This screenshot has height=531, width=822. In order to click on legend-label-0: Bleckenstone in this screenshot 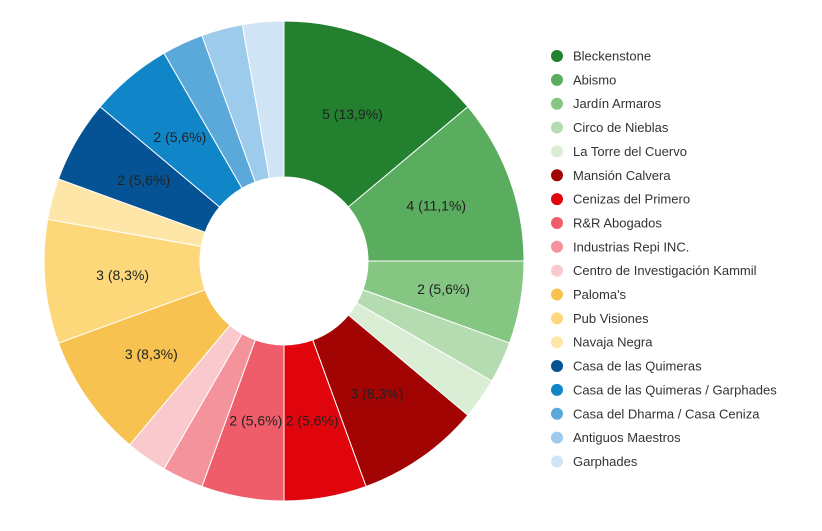, I will do `click(612, 56)`.